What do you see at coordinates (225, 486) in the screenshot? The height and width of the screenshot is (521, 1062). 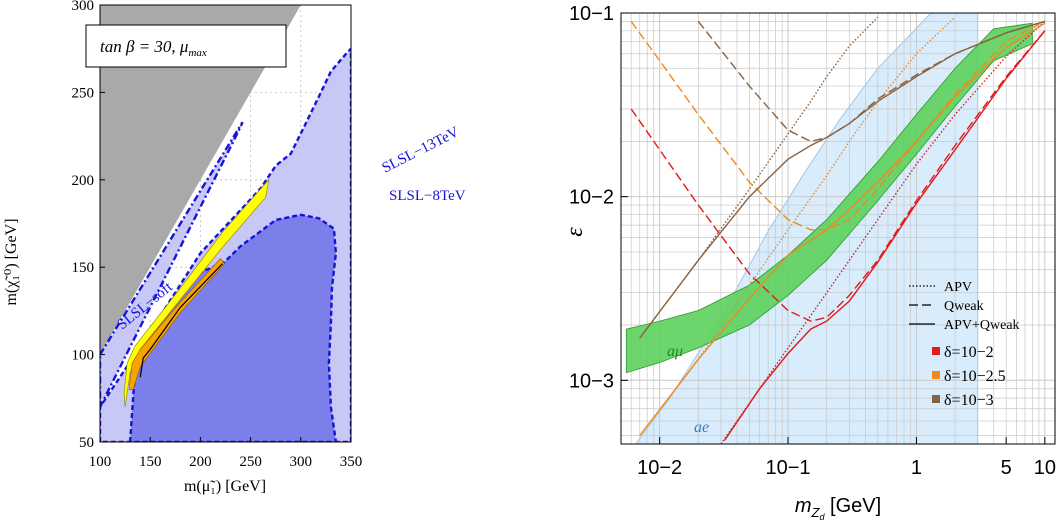 I see `left-x-axis-label: m(μ̃₁) [GeV]` at bounding box center [225, 486].